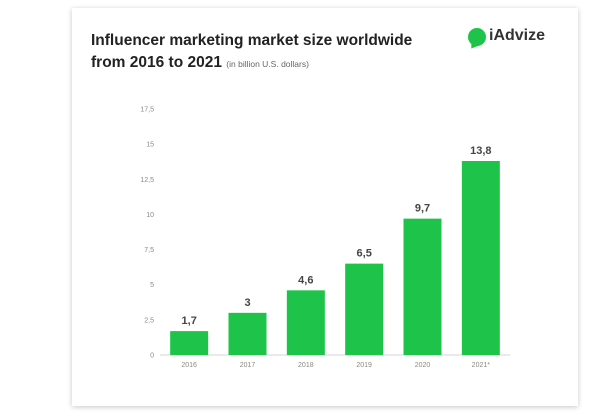 The image size is (600, 420). I want to click on data-label: 1,7, so click(189, 321).